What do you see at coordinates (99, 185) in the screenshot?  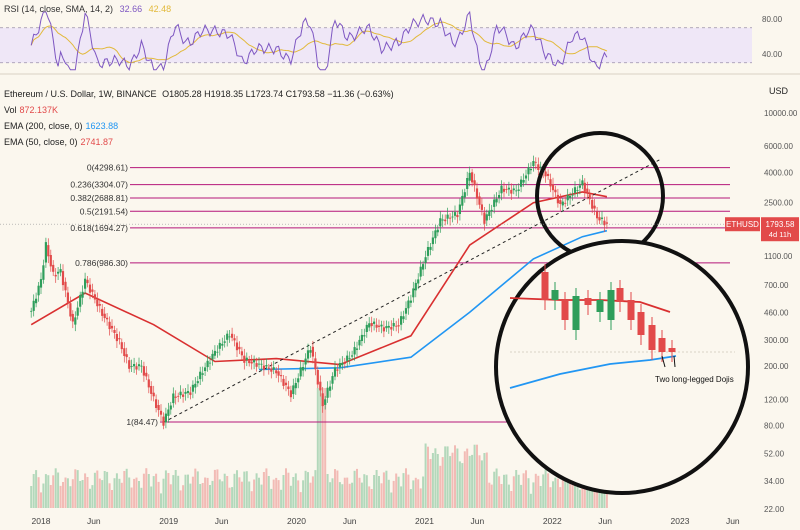 I see `fib-level-label: 0.236(3304.07)` at bounding box center [99, 185].